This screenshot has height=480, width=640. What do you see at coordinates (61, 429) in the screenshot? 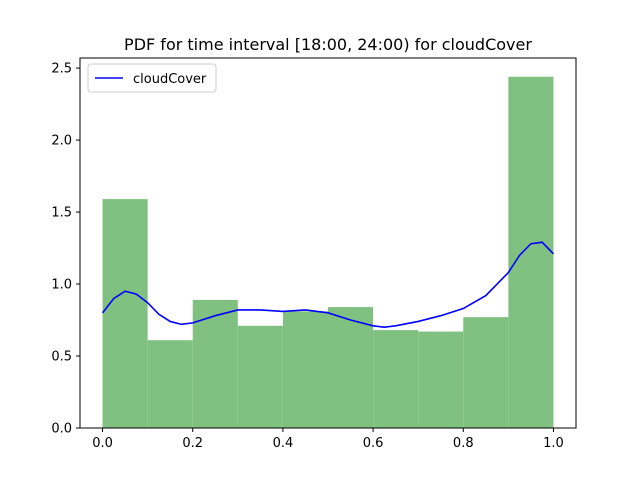
I see `y-tick-label: 0.0` at bounding box center [61, 429].